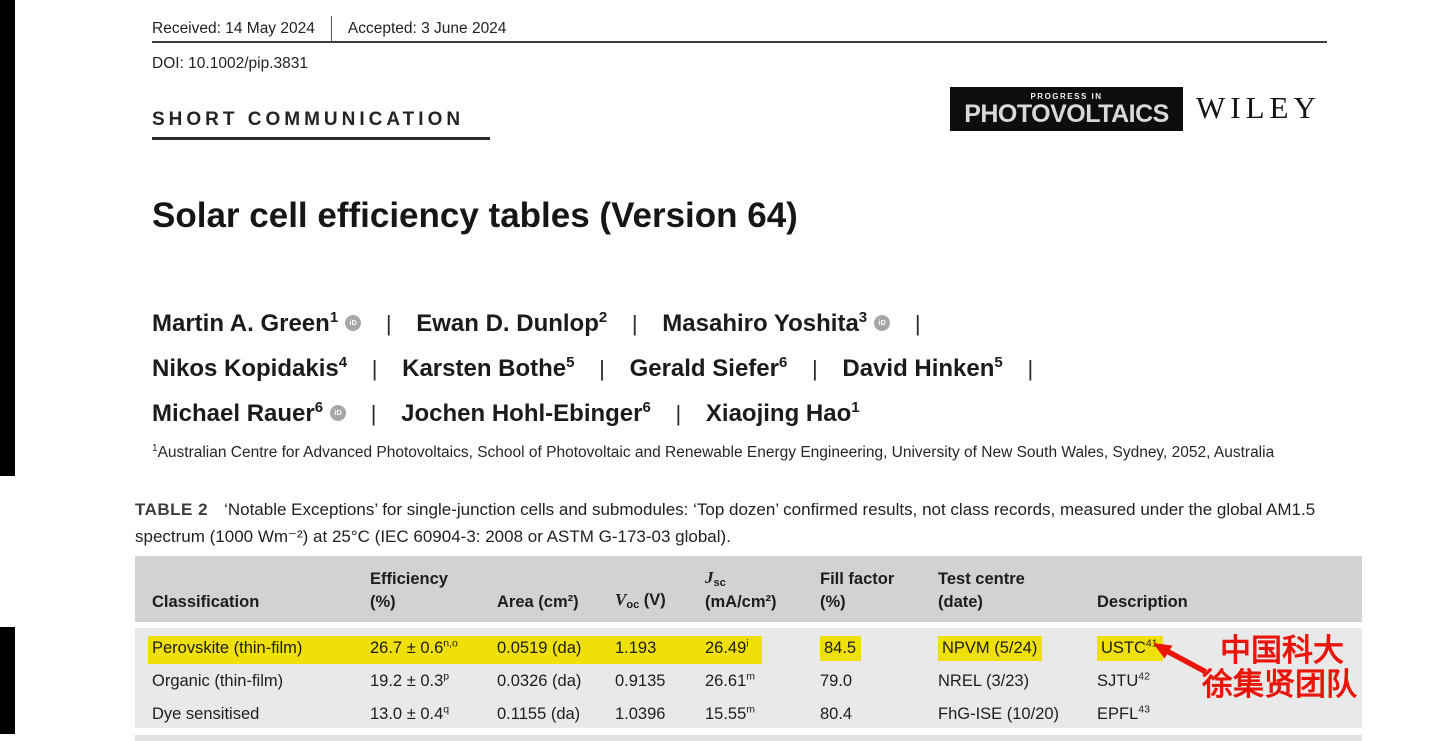 This screenshot has height=741, width=1444. Describe the element at coordinates (556, 589) in the screenshot. I see `col-area: Area (cm²)` at that location.